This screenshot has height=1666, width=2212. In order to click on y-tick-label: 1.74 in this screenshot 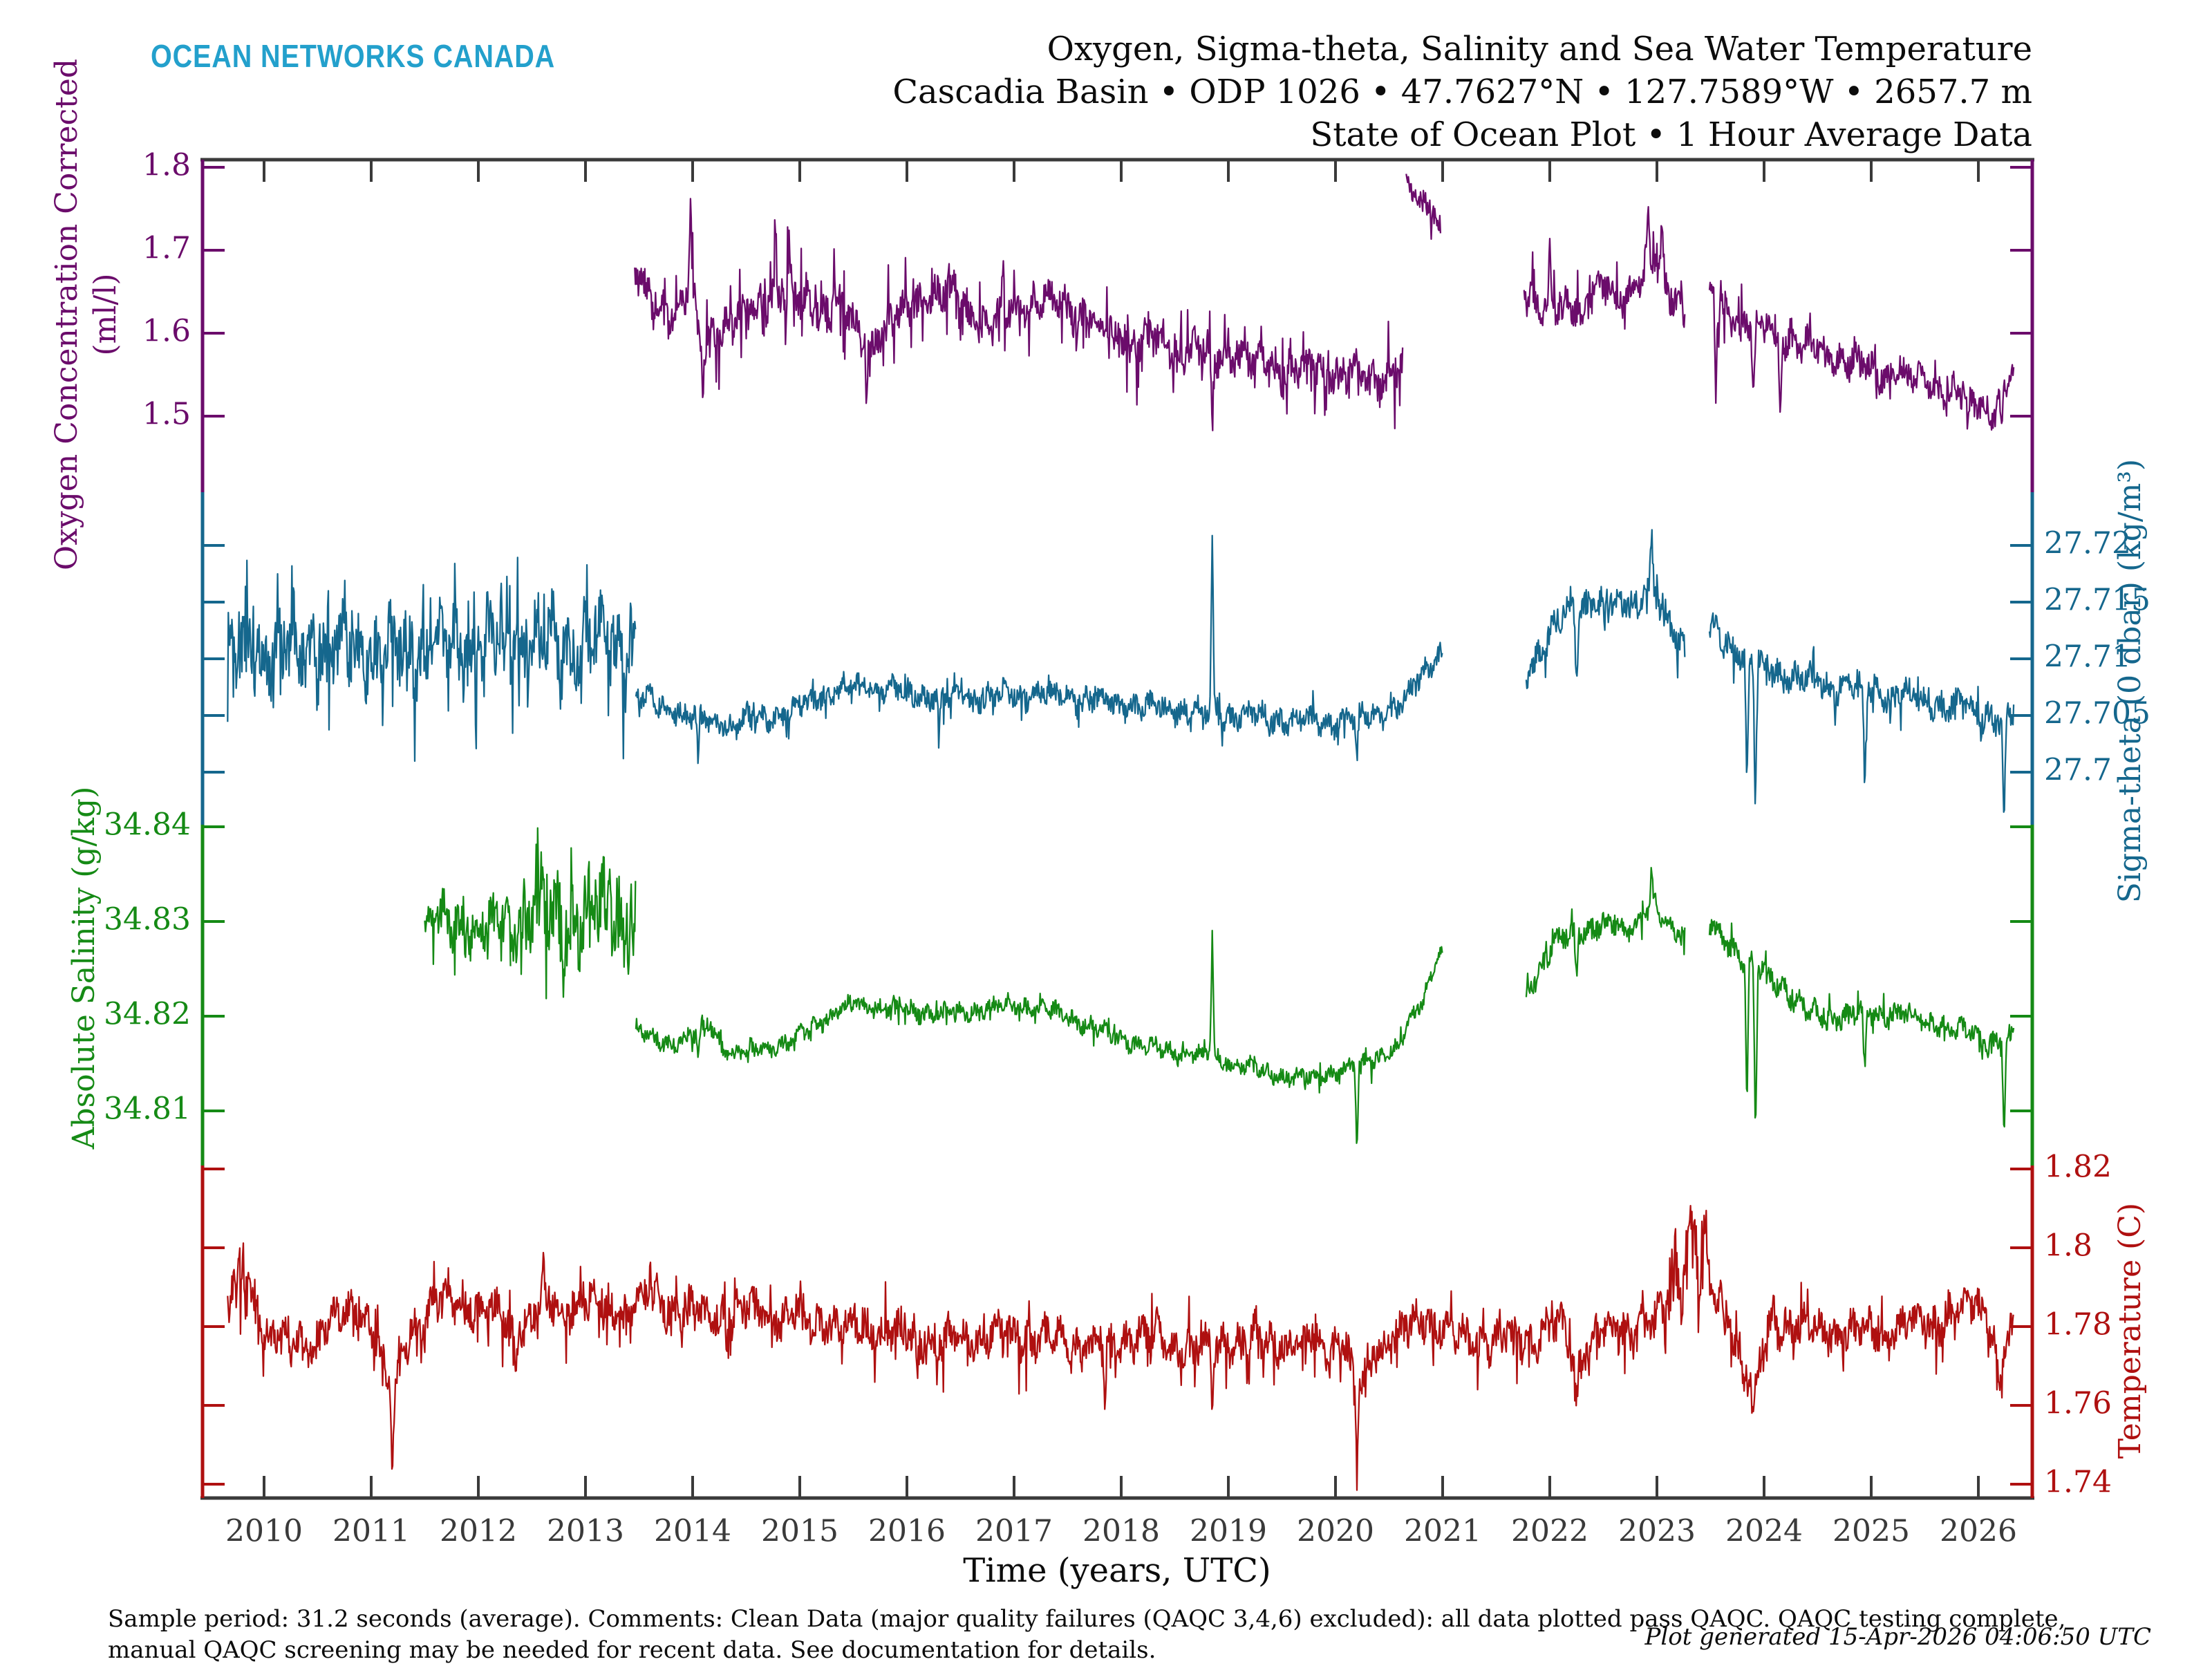, I will do `click(2078, 1482)`.